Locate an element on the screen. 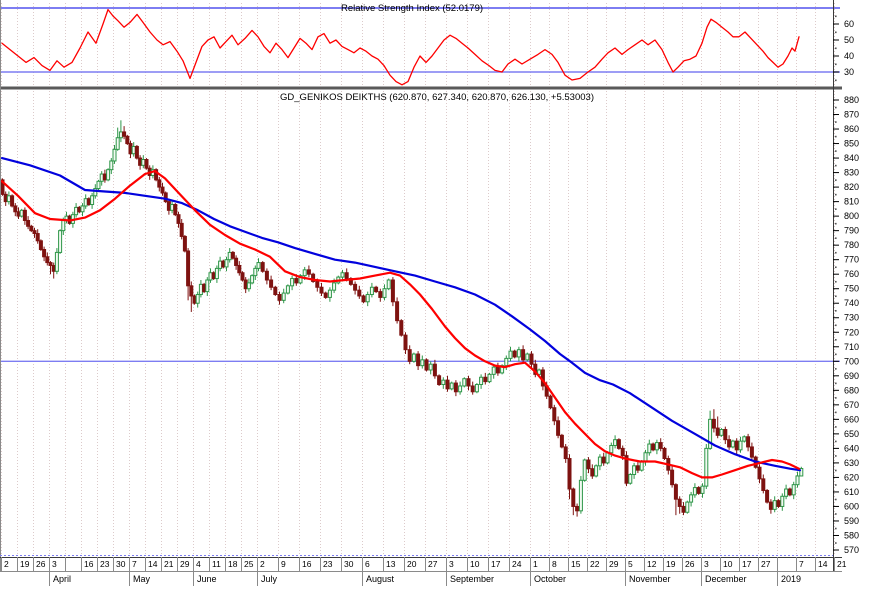  month-label: August is located at coordinates (380, 579).